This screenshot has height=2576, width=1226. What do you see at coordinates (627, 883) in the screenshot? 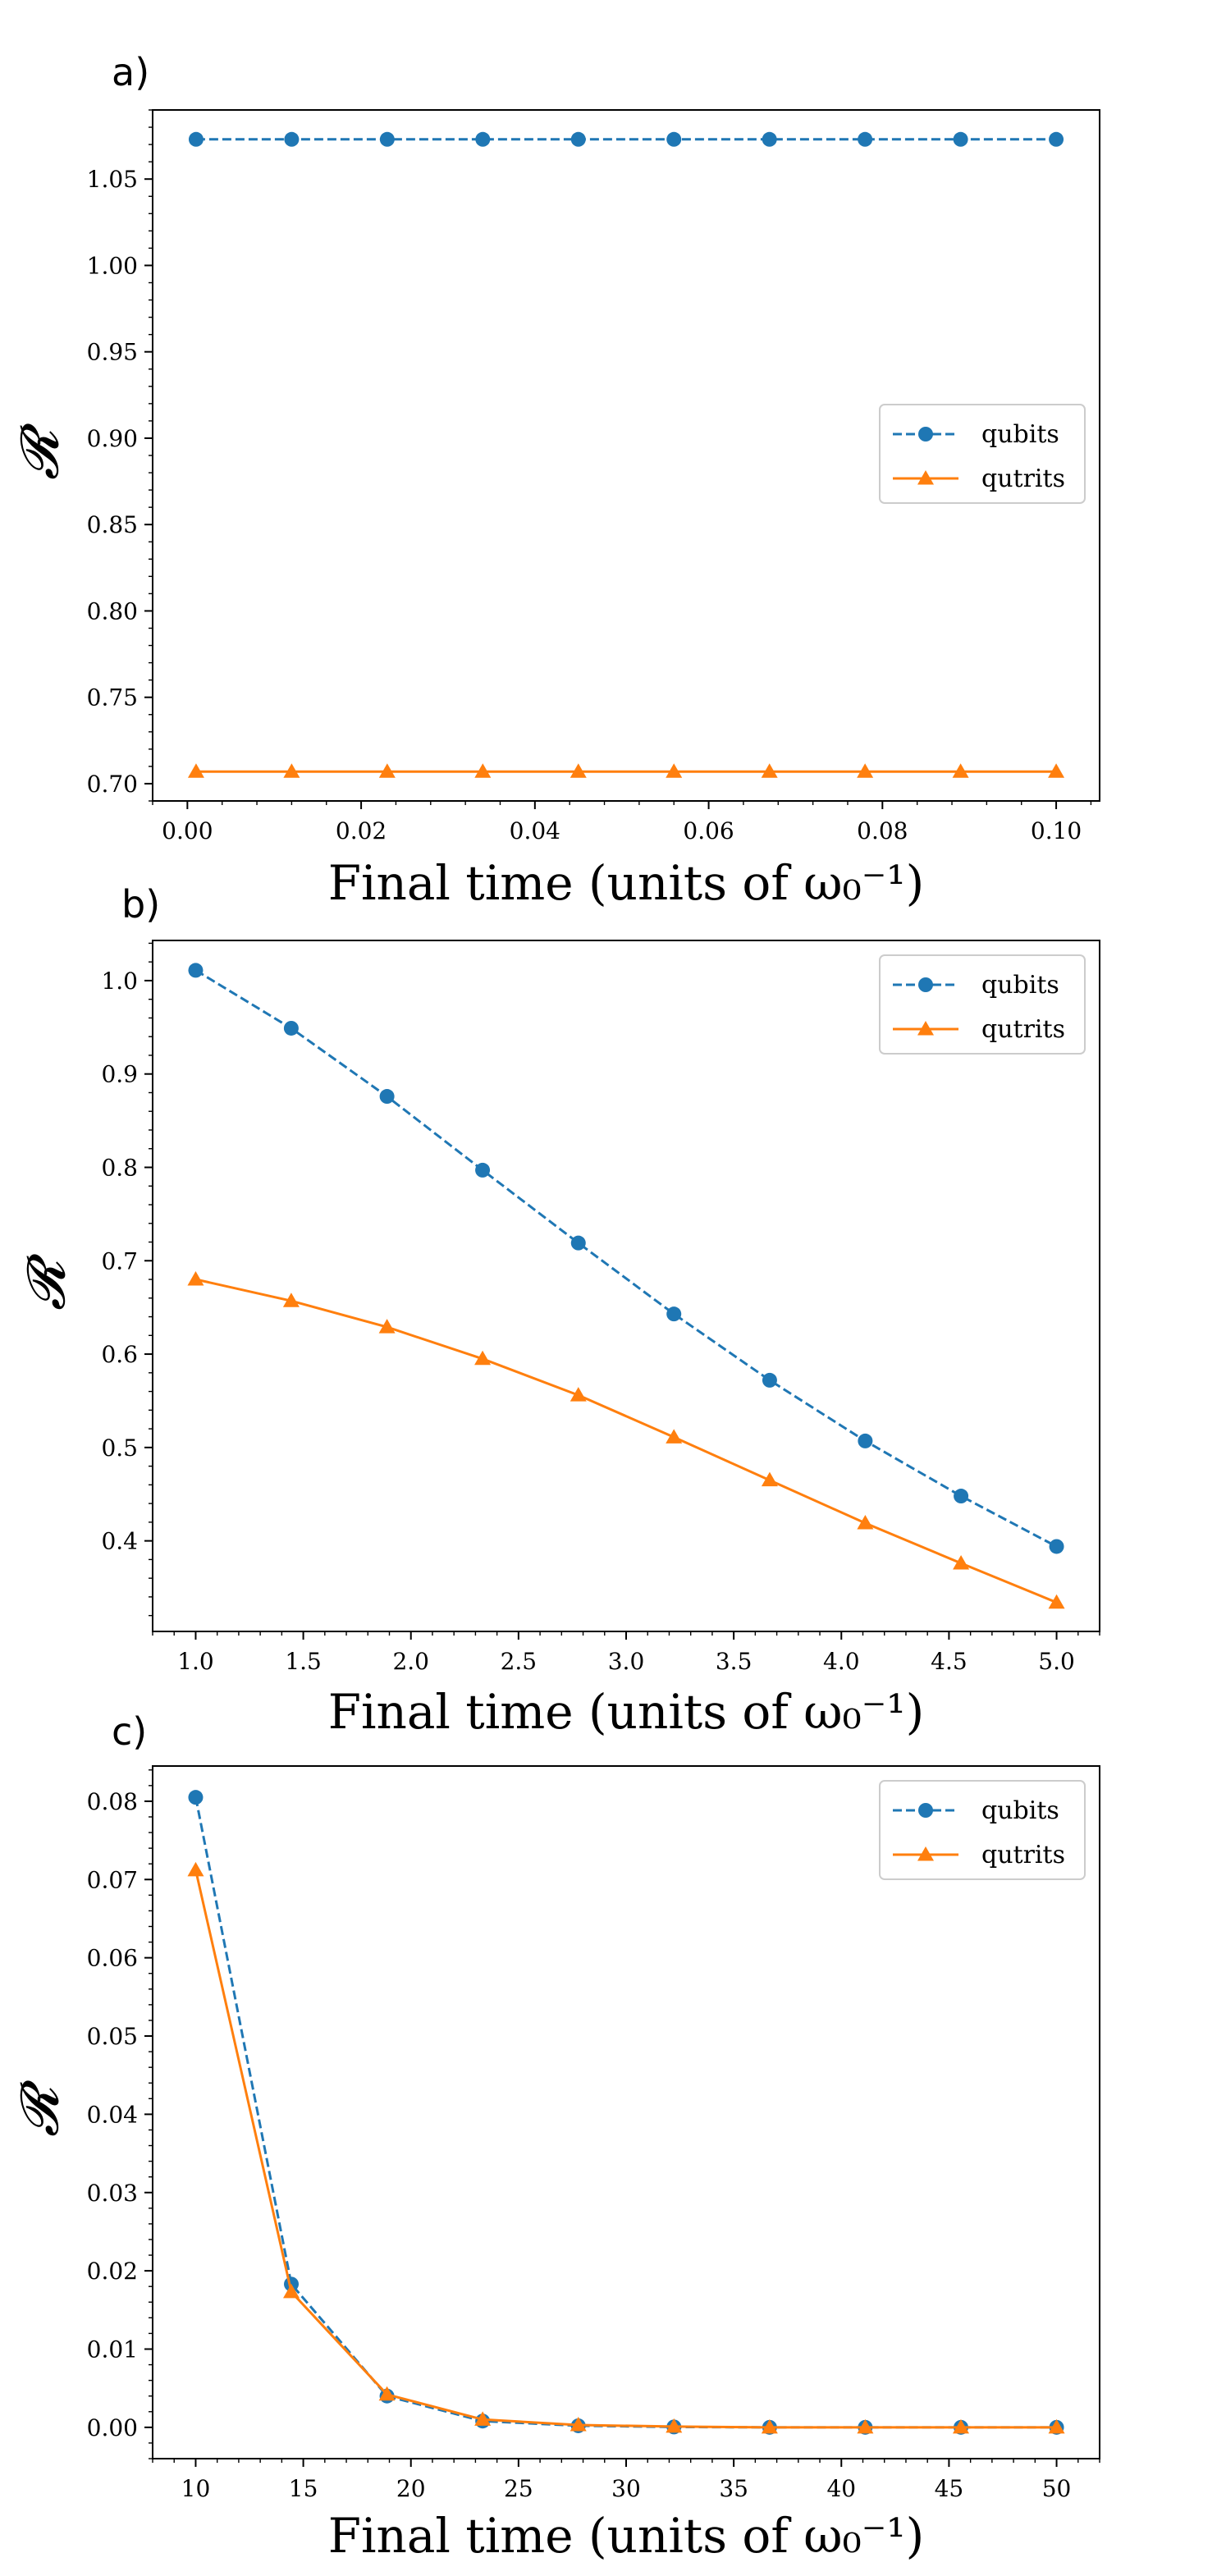
I see `x-axis-label: Final time (units of ω₀⁻¹)` at bounding box center [627, 883].